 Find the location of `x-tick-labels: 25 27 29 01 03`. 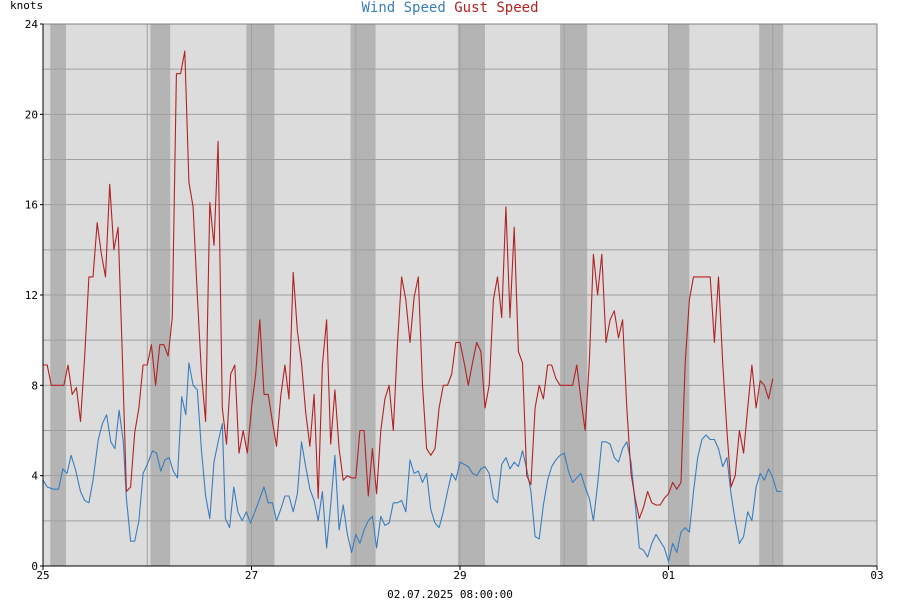

x-tick-labels: 25 27 29 01 03 is located at coordinates (460, 574).